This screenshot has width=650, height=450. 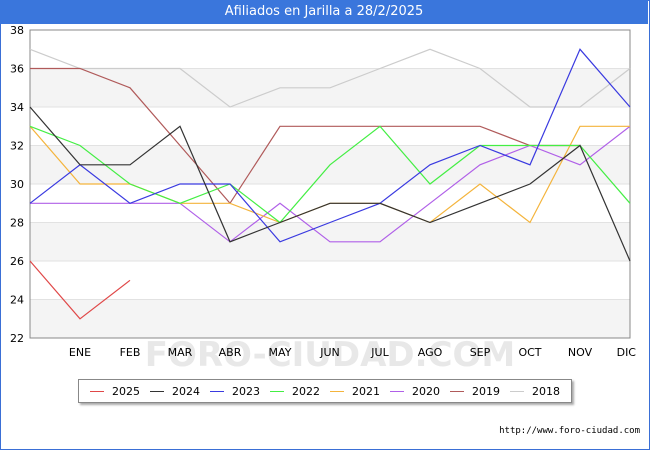 I want to click on source-url: http://www.foro-ciudad.com, so click(x=569, y=431).